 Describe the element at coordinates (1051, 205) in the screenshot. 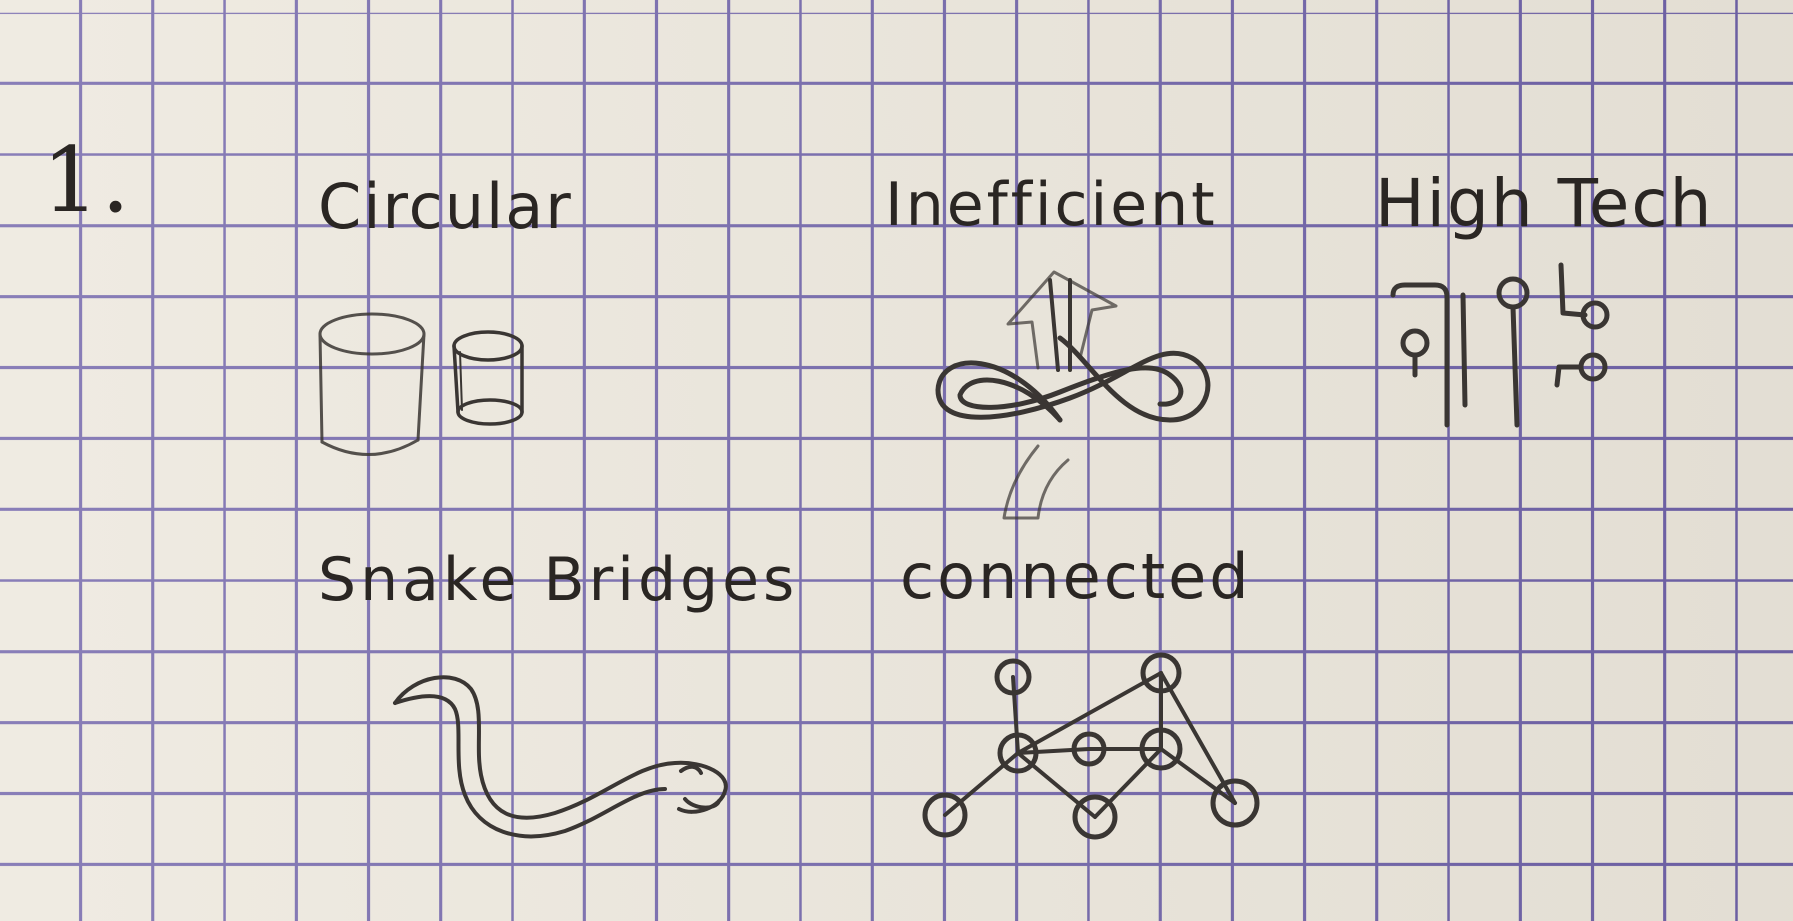

I see `label-inefficient: Inefficient` at that location.